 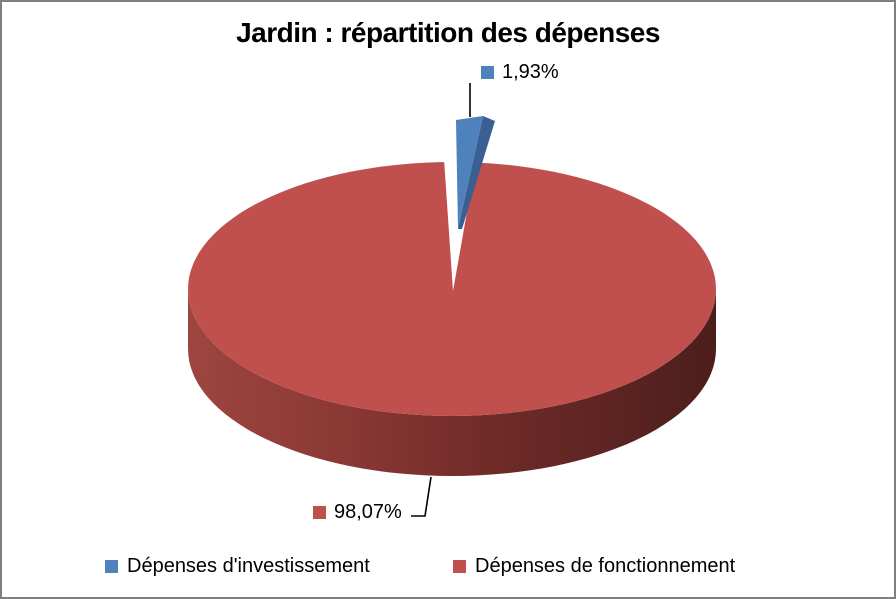 What do you see at coordinates (368, 512) in the screenshot?
I see `data-label-fonctionnement-text: 98,07%` at bounding box center [368, 512].